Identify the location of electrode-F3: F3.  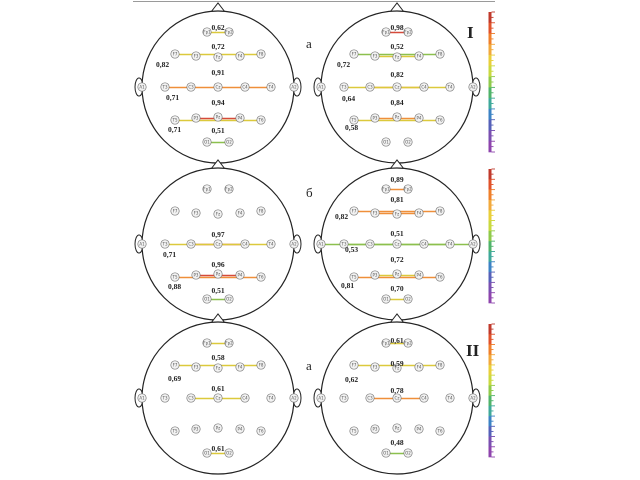
(196, 367).